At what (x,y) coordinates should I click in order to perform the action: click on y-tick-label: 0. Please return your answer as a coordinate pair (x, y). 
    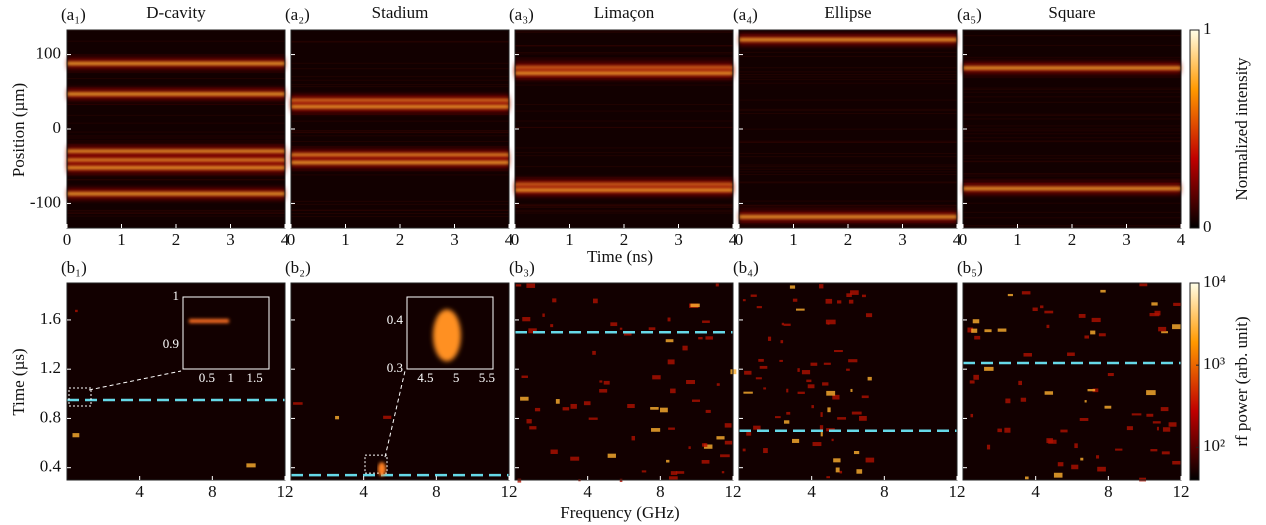
    Looking at the image, I should click on (57, 127).